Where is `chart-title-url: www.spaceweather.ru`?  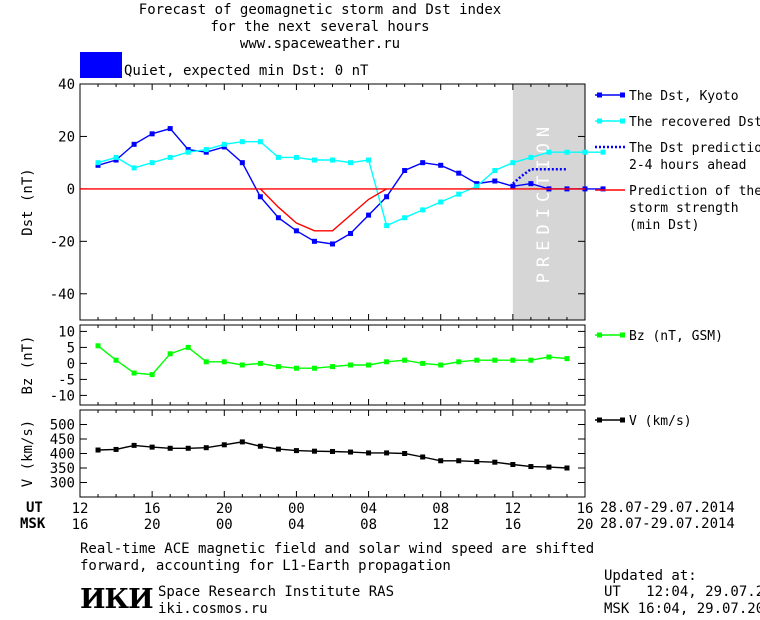 chart-title-url: www.spaceweather.ru is located at coordinates (320, 44).